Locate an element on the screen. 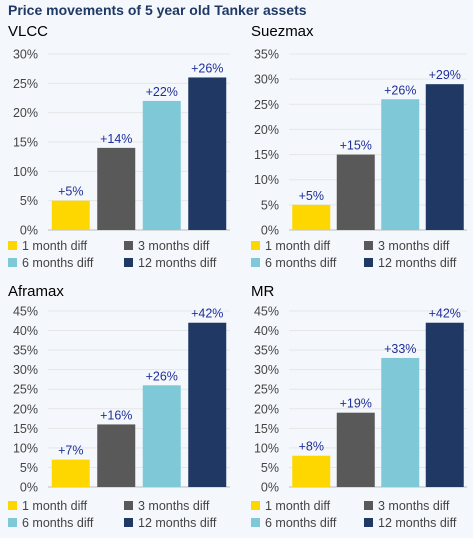 The width and height of the screenshot is (473, 538). data-label: +15% is located at coordinates (356, 146).